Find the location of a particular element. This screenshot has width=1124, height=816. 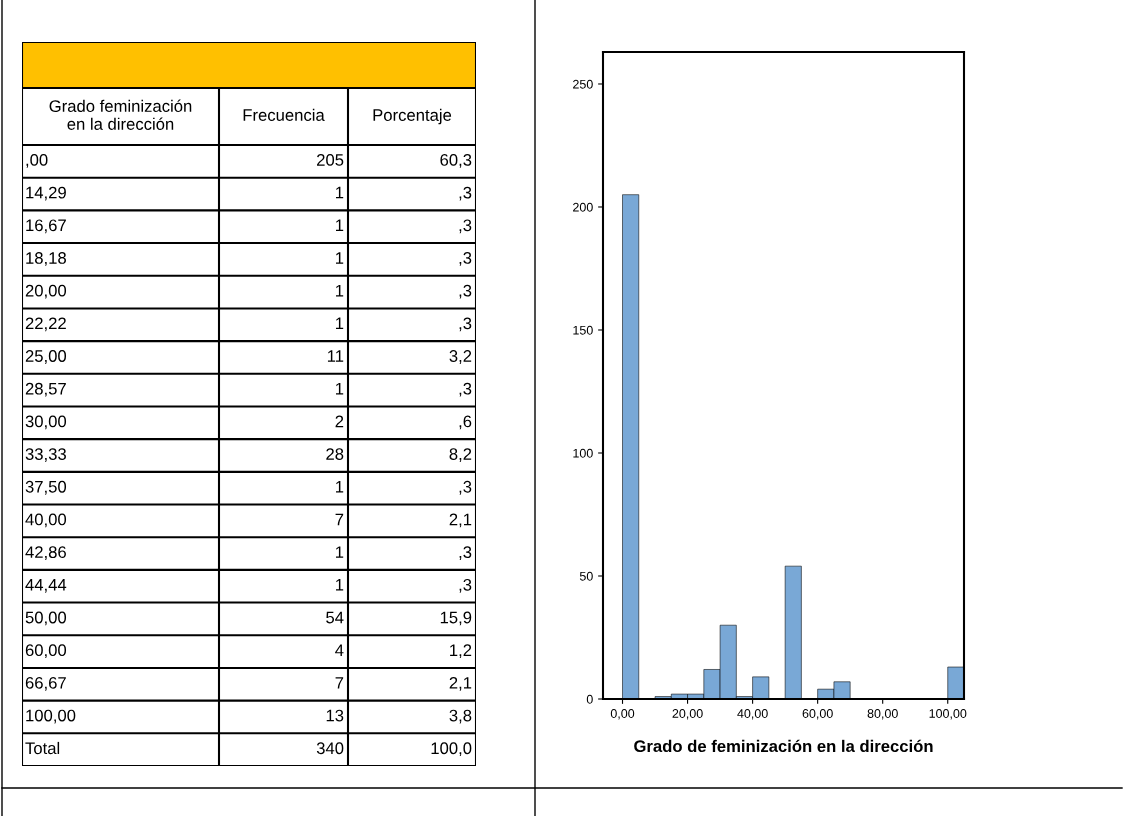

x-tick-label: 0,00 is located at coordinates (622, 714).